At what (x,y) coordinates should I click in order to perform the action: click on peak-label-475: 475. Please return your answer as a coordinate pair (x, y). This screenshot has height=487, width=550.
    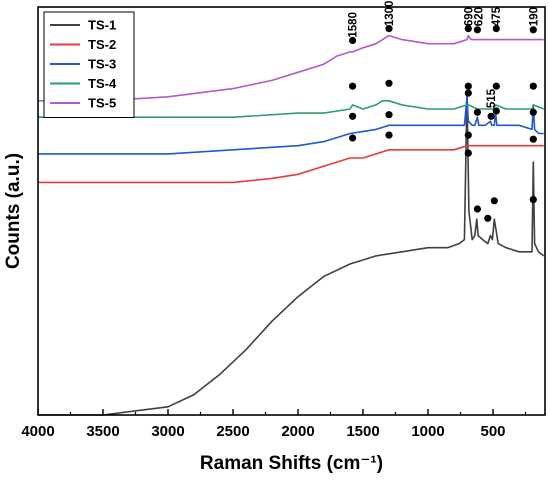
    Looking at the image, I should click on (497, 16).